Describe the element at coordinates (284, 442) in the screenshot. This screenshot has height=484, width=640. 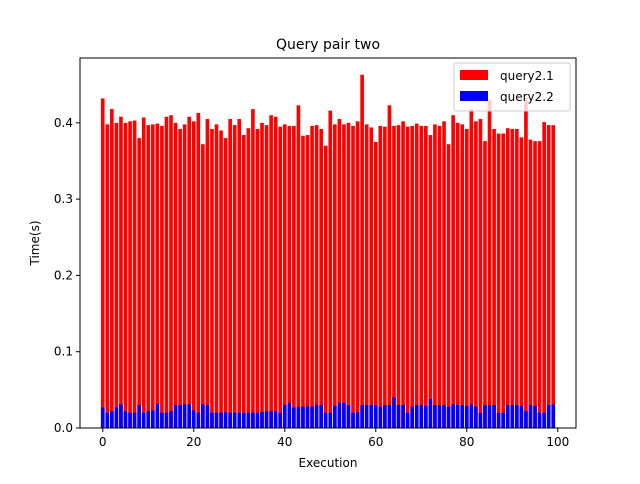
I see `x-tick-label-40: 40` at that location.